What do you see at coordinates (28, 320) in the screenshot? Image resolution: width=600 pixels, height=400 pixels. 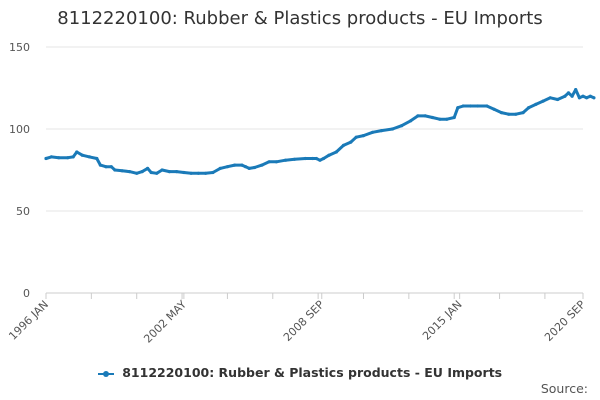 I see `x-tick-label: 1996 JAN` at bounding box center [28, 320].